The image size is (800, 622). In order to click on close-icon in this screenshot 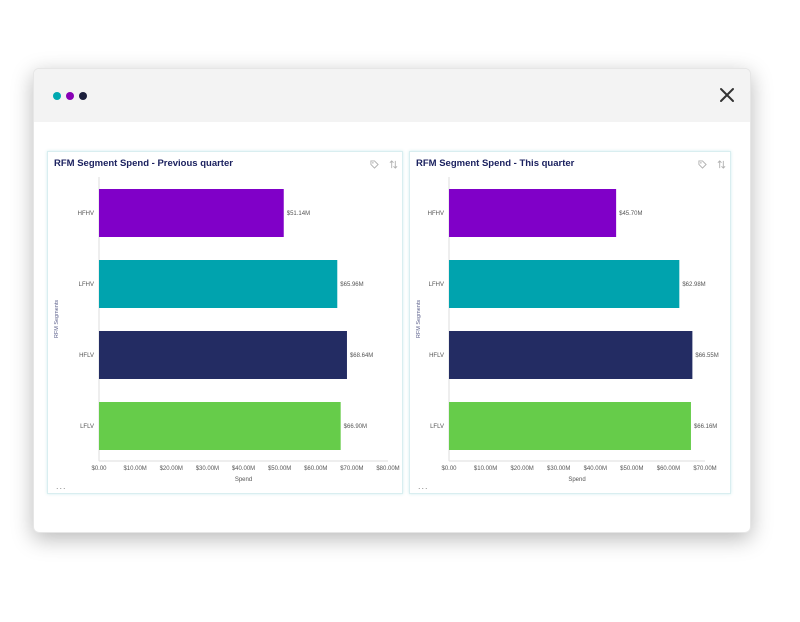, I will do `click(727, 95)`.